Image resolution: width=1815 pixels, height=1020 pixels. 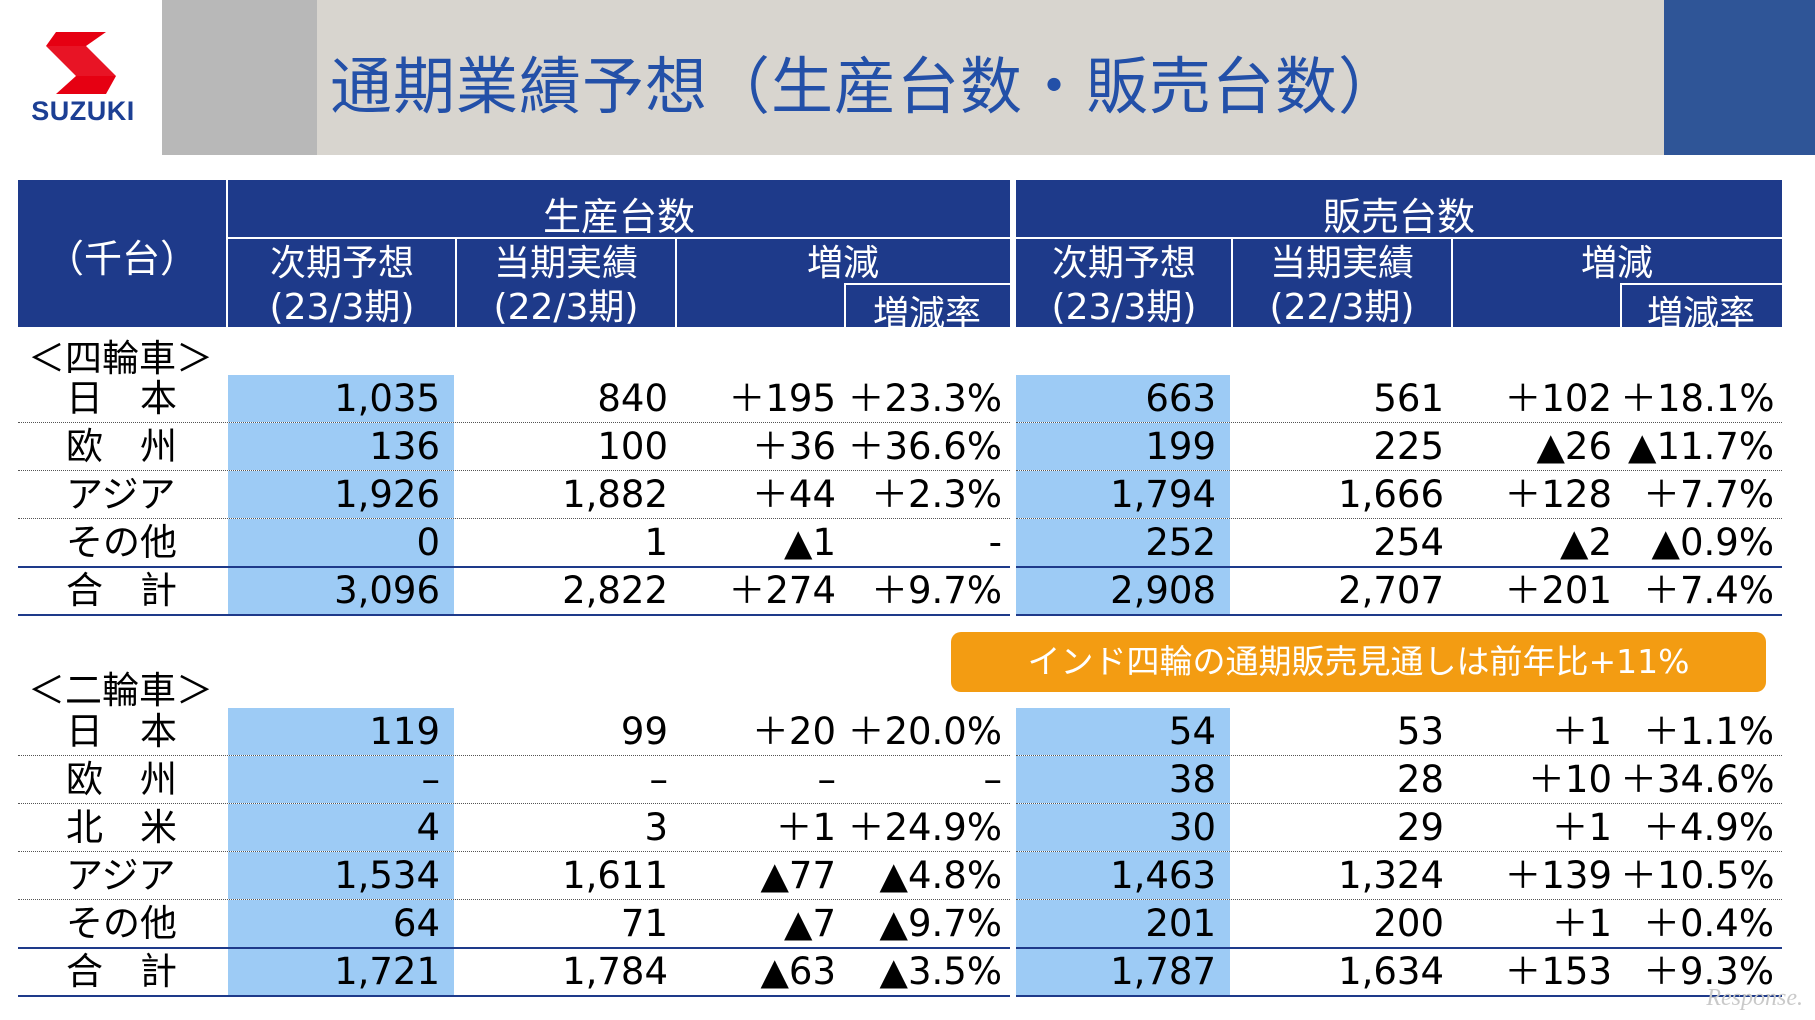 What do you see at coordinates (940, 875) in the screenshot?
I see `production-cell: ▲4.8%` at bounding box center [940, 875].